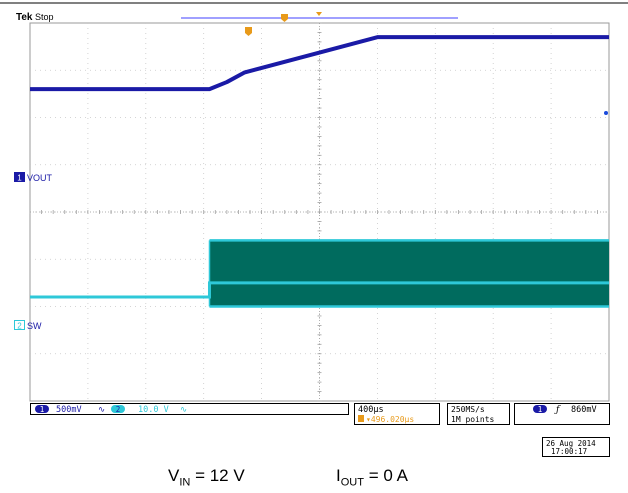 This screenshot has height=493, width=628. I want to click on sw-switching-band, so click(409, 273).